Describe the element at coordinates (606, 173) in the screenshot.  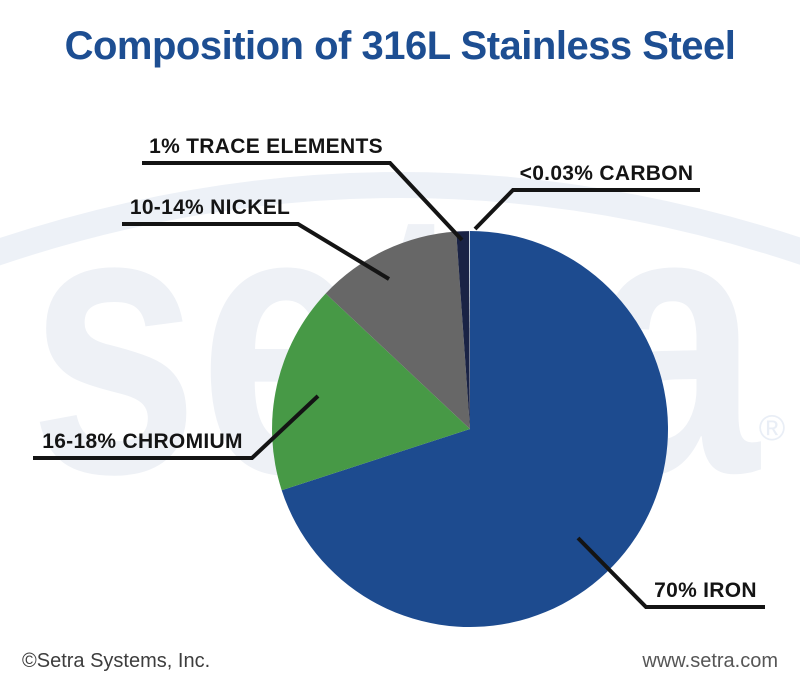
I see `label-carbon: <0.03% CARBON` at that location.